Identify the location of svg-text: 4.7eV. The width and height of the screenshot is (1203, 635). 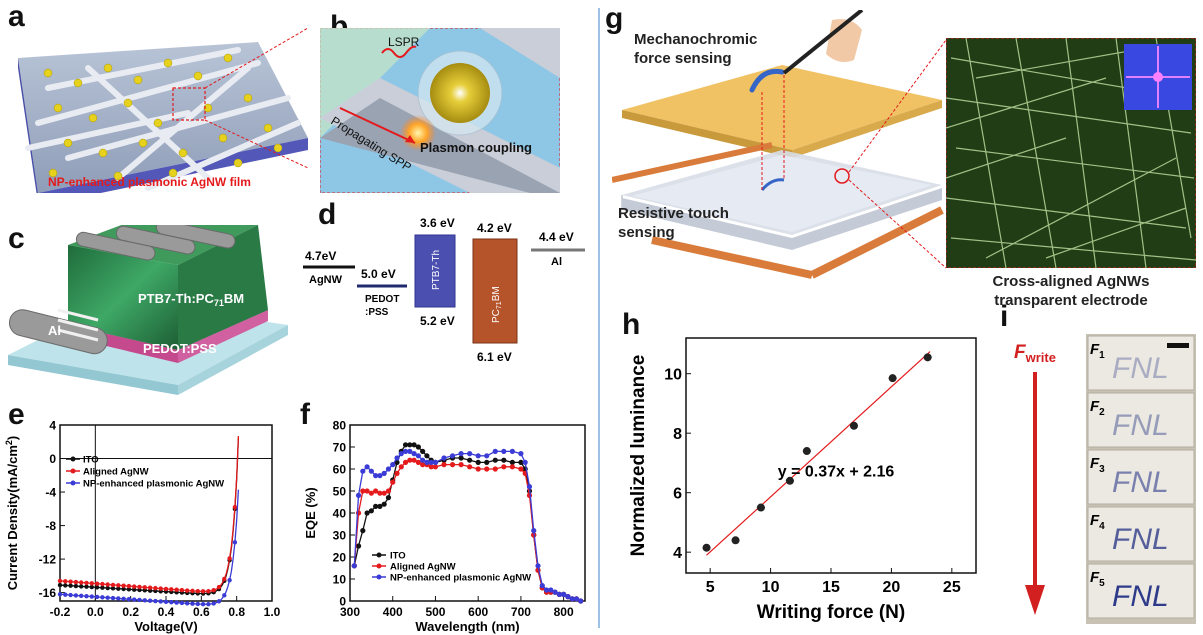
(320, 256).